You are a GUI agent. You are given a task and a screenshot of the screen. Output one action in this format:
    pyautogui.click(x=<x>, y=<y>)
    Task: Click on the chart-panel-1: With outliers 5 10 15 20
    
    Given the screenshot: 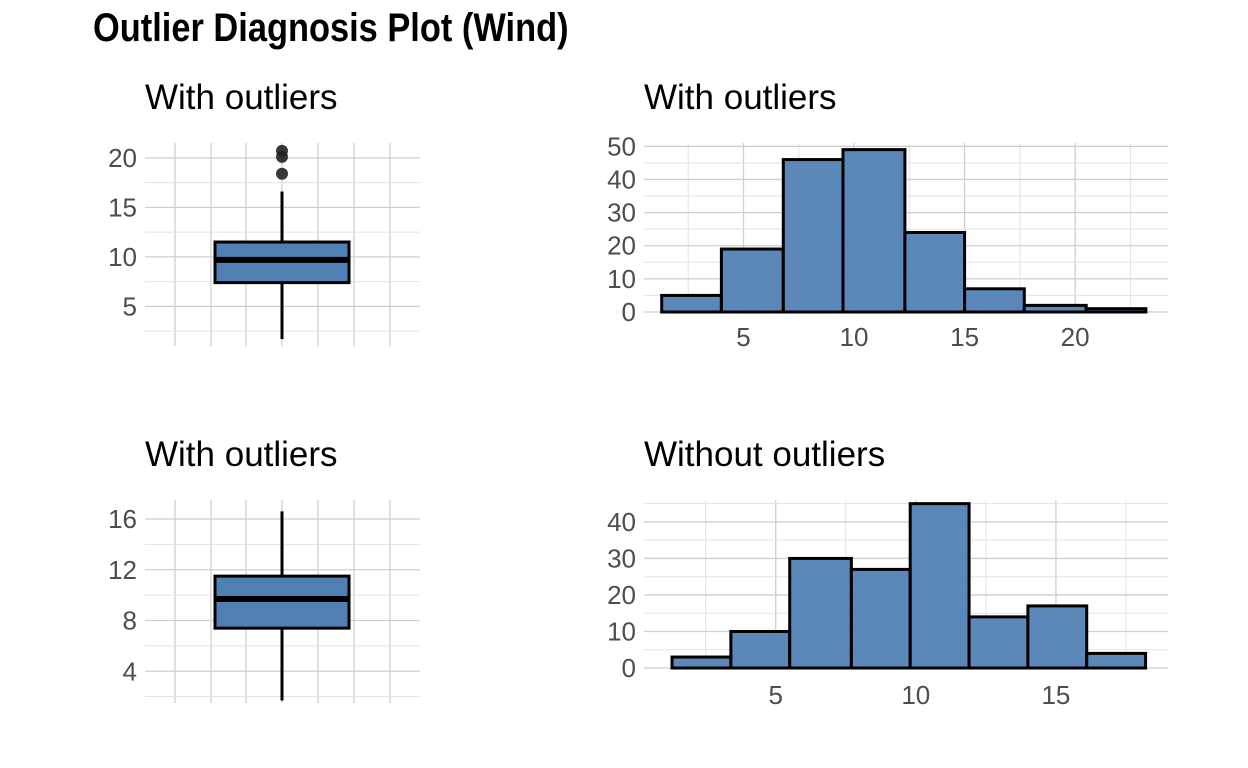 What is the action you would take?
    pyautogui.click(x=264, y=212)
    